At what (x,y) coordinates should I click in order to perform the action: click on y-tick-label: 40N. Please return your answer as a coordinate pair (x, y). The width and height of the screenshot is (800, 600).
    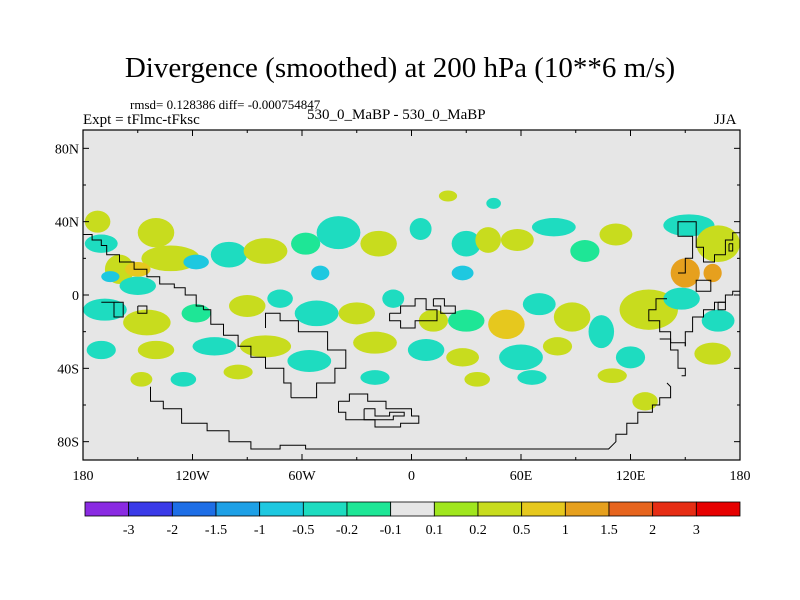
    Looking at the image, I should click on (67, 223).